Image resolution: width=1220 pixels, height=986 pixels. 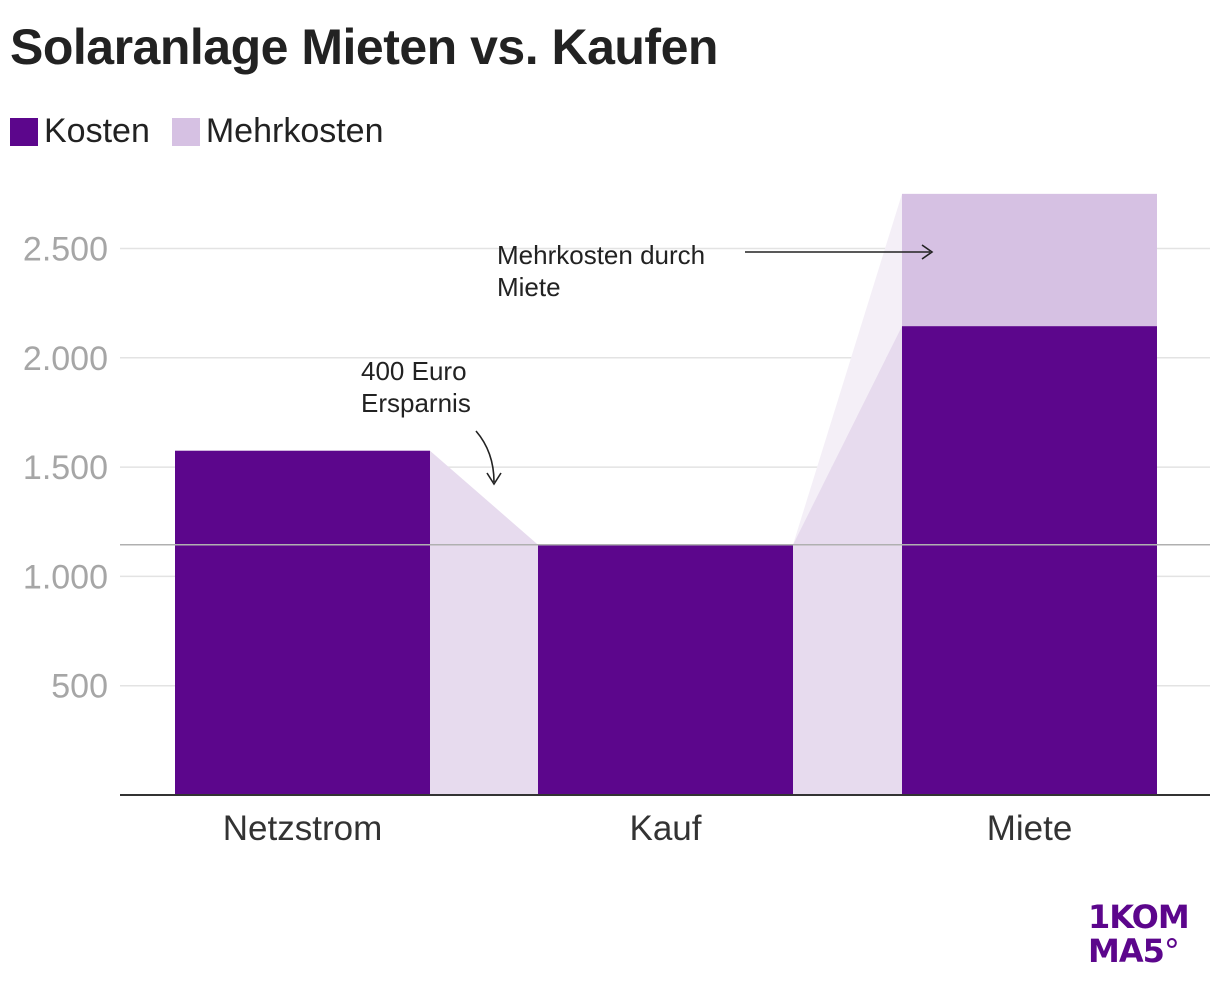 I want to click on logo-line-1: 1KOM, so click(x=1139, y=917).